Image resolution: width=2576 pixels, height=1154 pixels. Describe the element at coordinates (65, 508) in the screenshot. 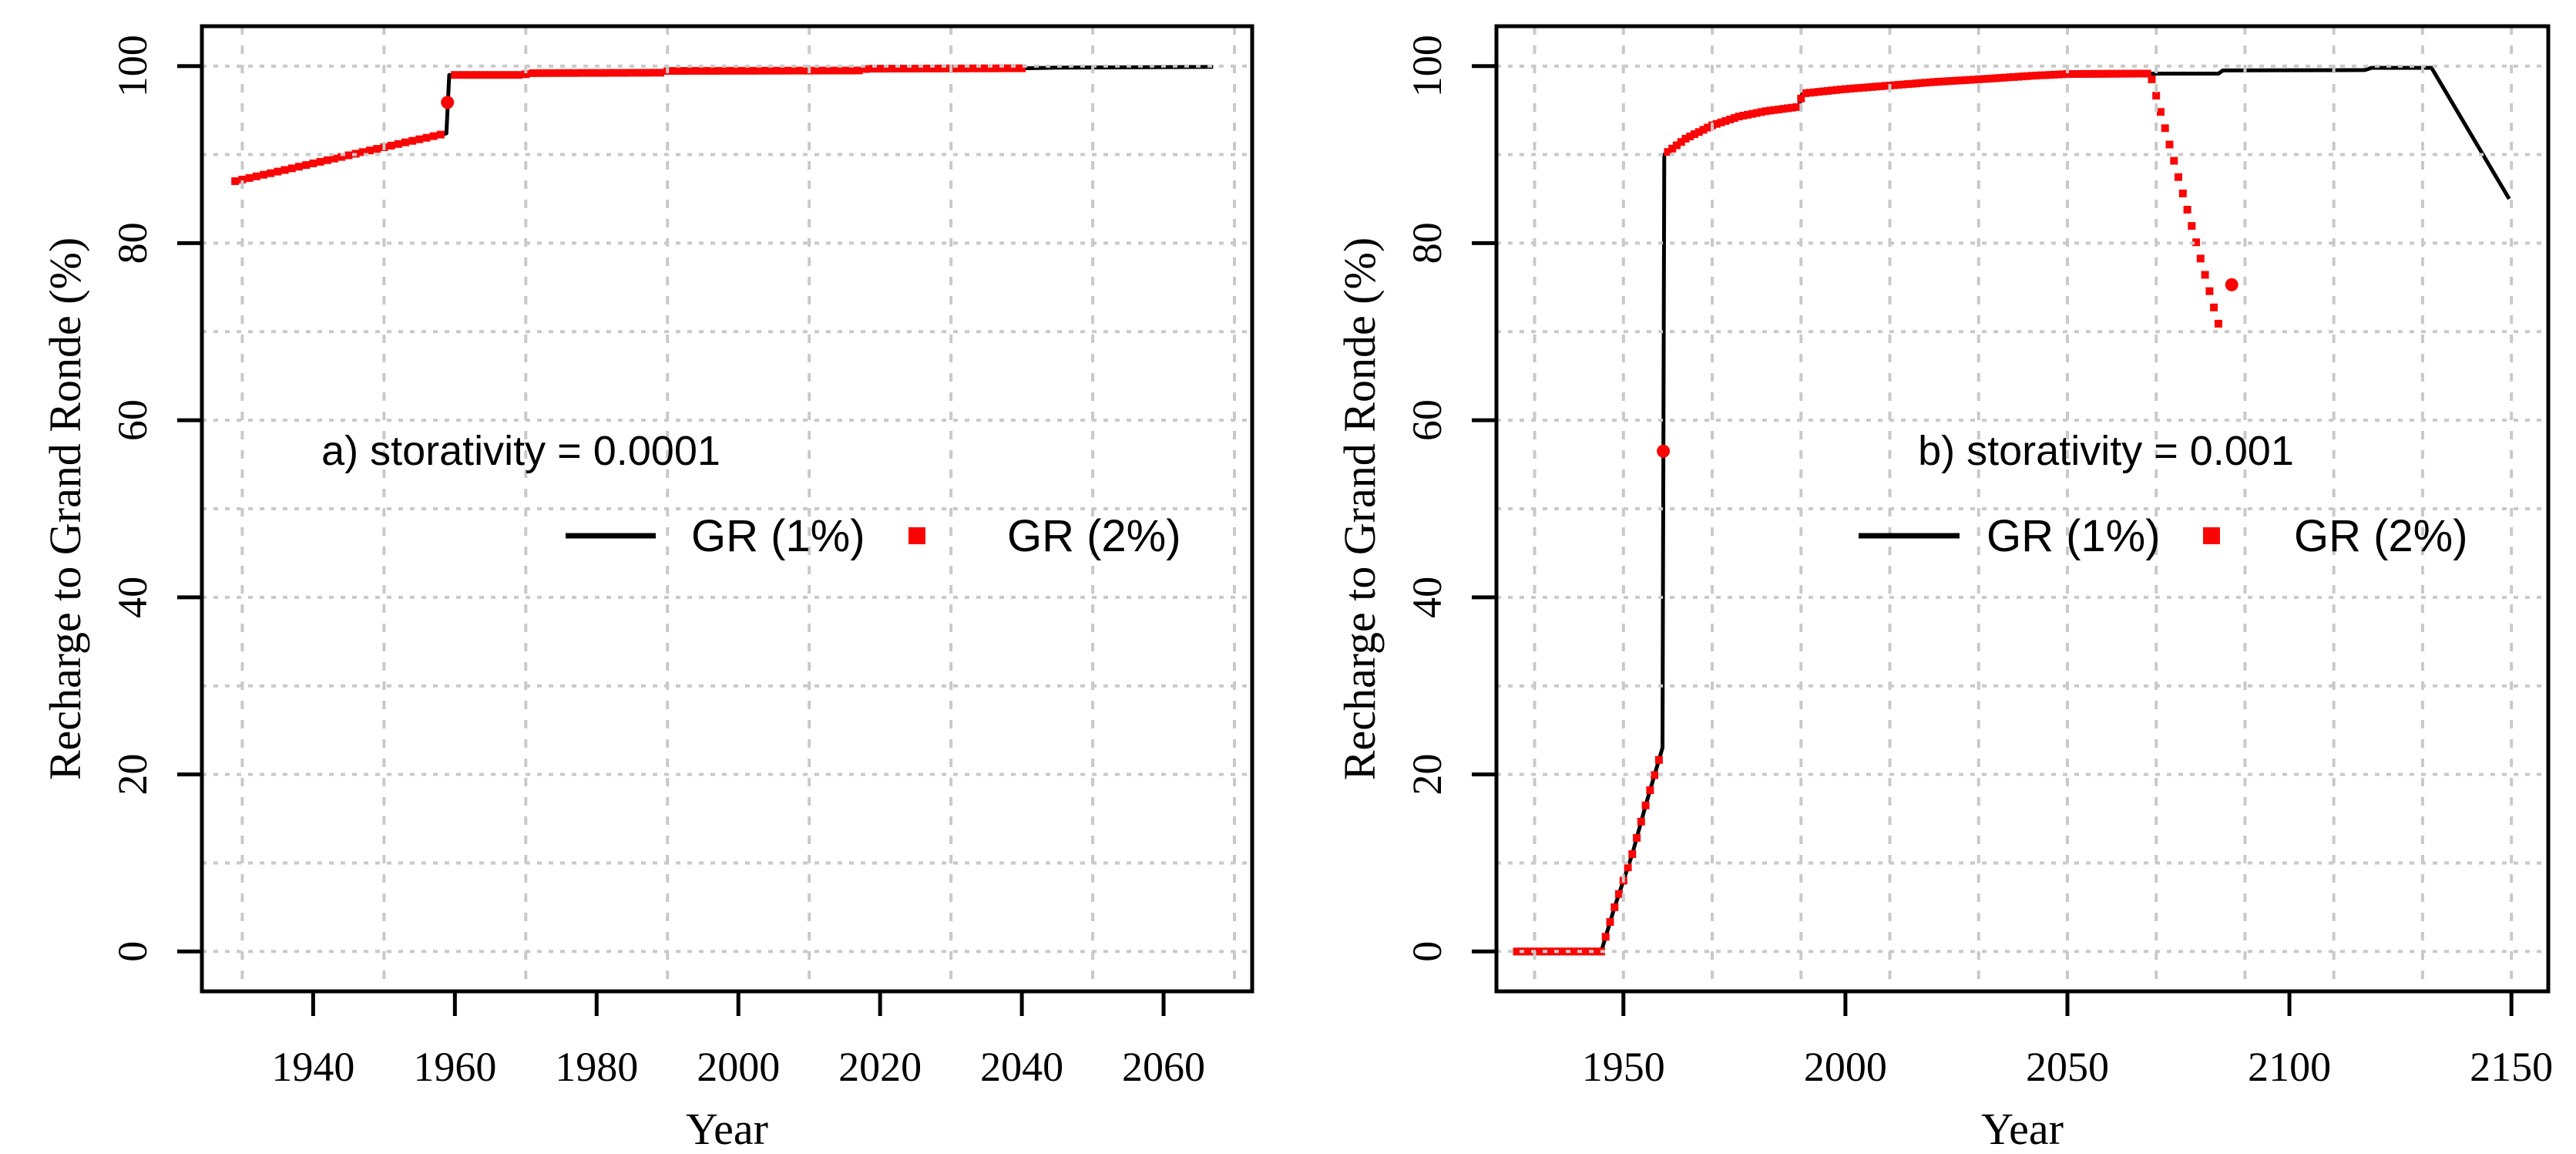

I see `y-axis-title: Recharge to Grand Ronde (%)` at that location.